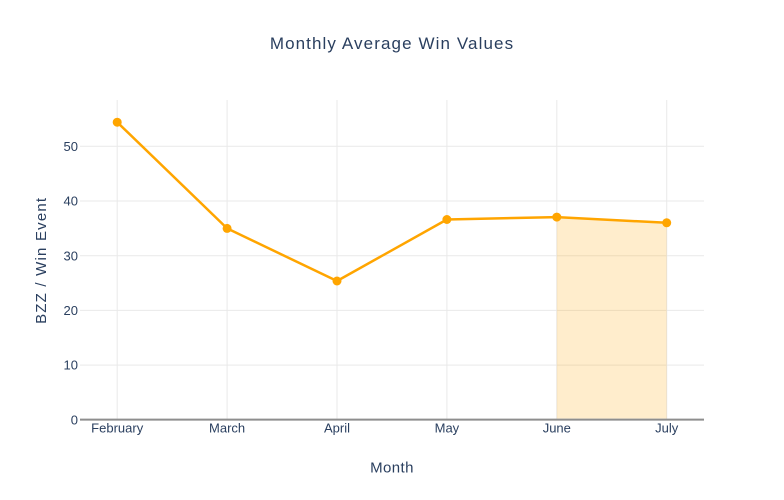 This screenshot has height=500, width=784. Describe the element at coordinates (71, 310) in the screenshot. I see `svg-text: 20` at that location.